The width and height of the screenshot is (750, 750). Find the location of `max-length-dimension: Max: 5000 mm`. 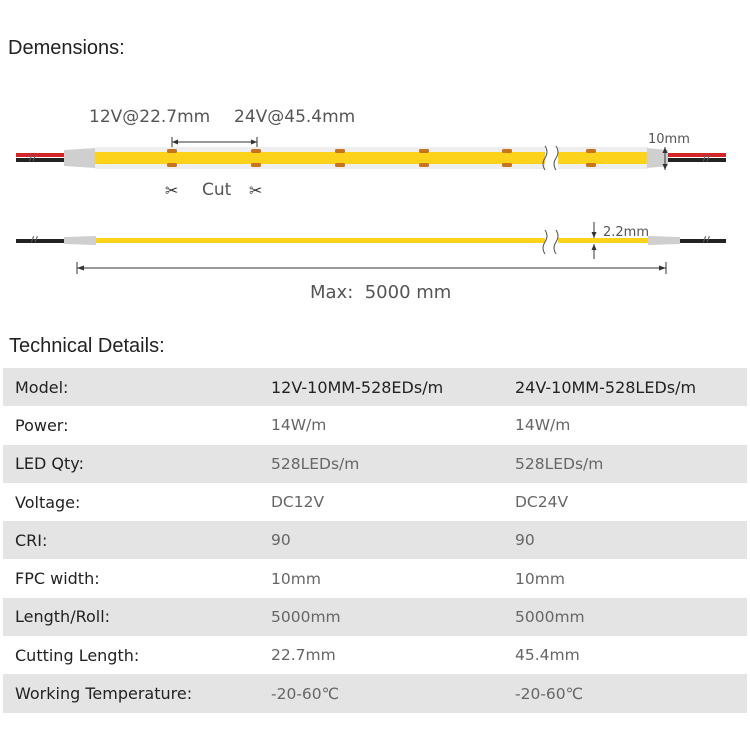

max-length-dimension: Max: 5000 mm is located at coordinates (371, 282).